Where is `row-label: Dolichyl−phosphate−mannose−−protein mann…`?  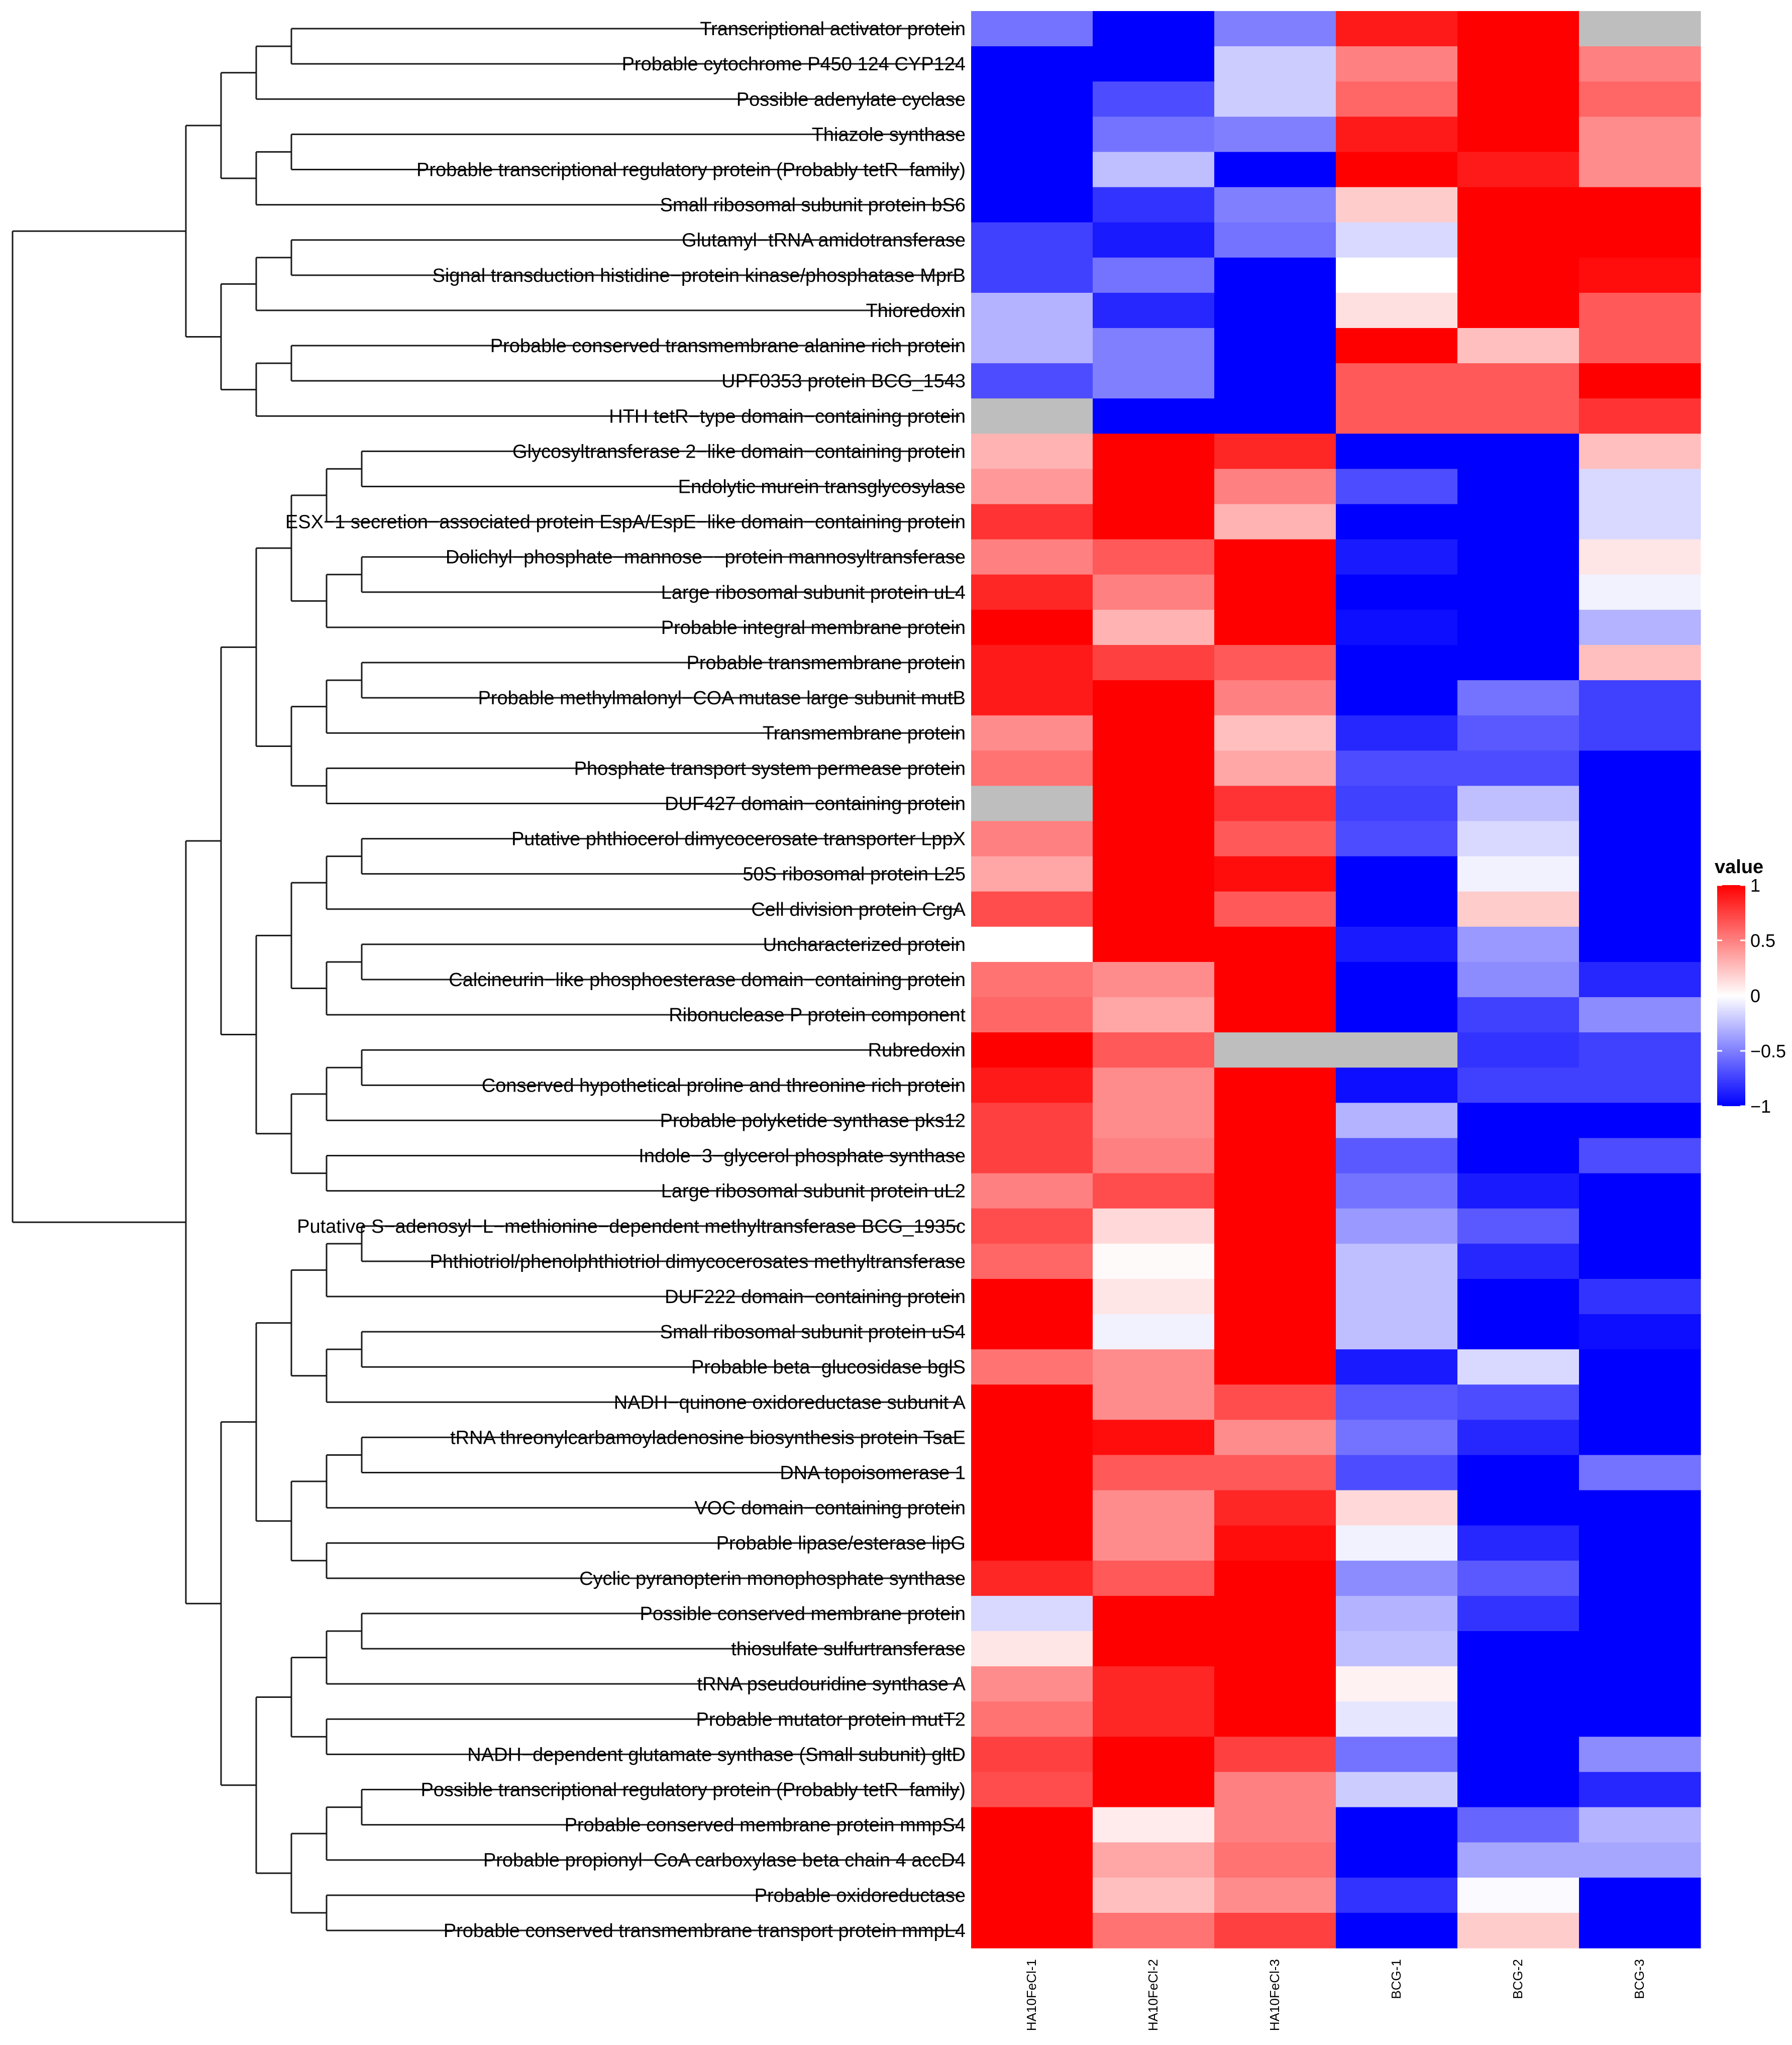 row-label: Dolichyl−phosphate−mannose−−protein mann… is located at coordinates (706, 558).